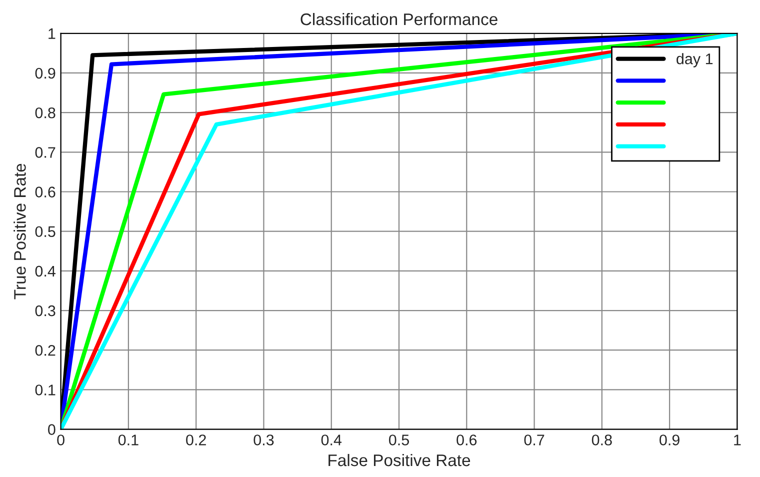  I want to click on x-tick-label: 0.3, so click(264, 440).